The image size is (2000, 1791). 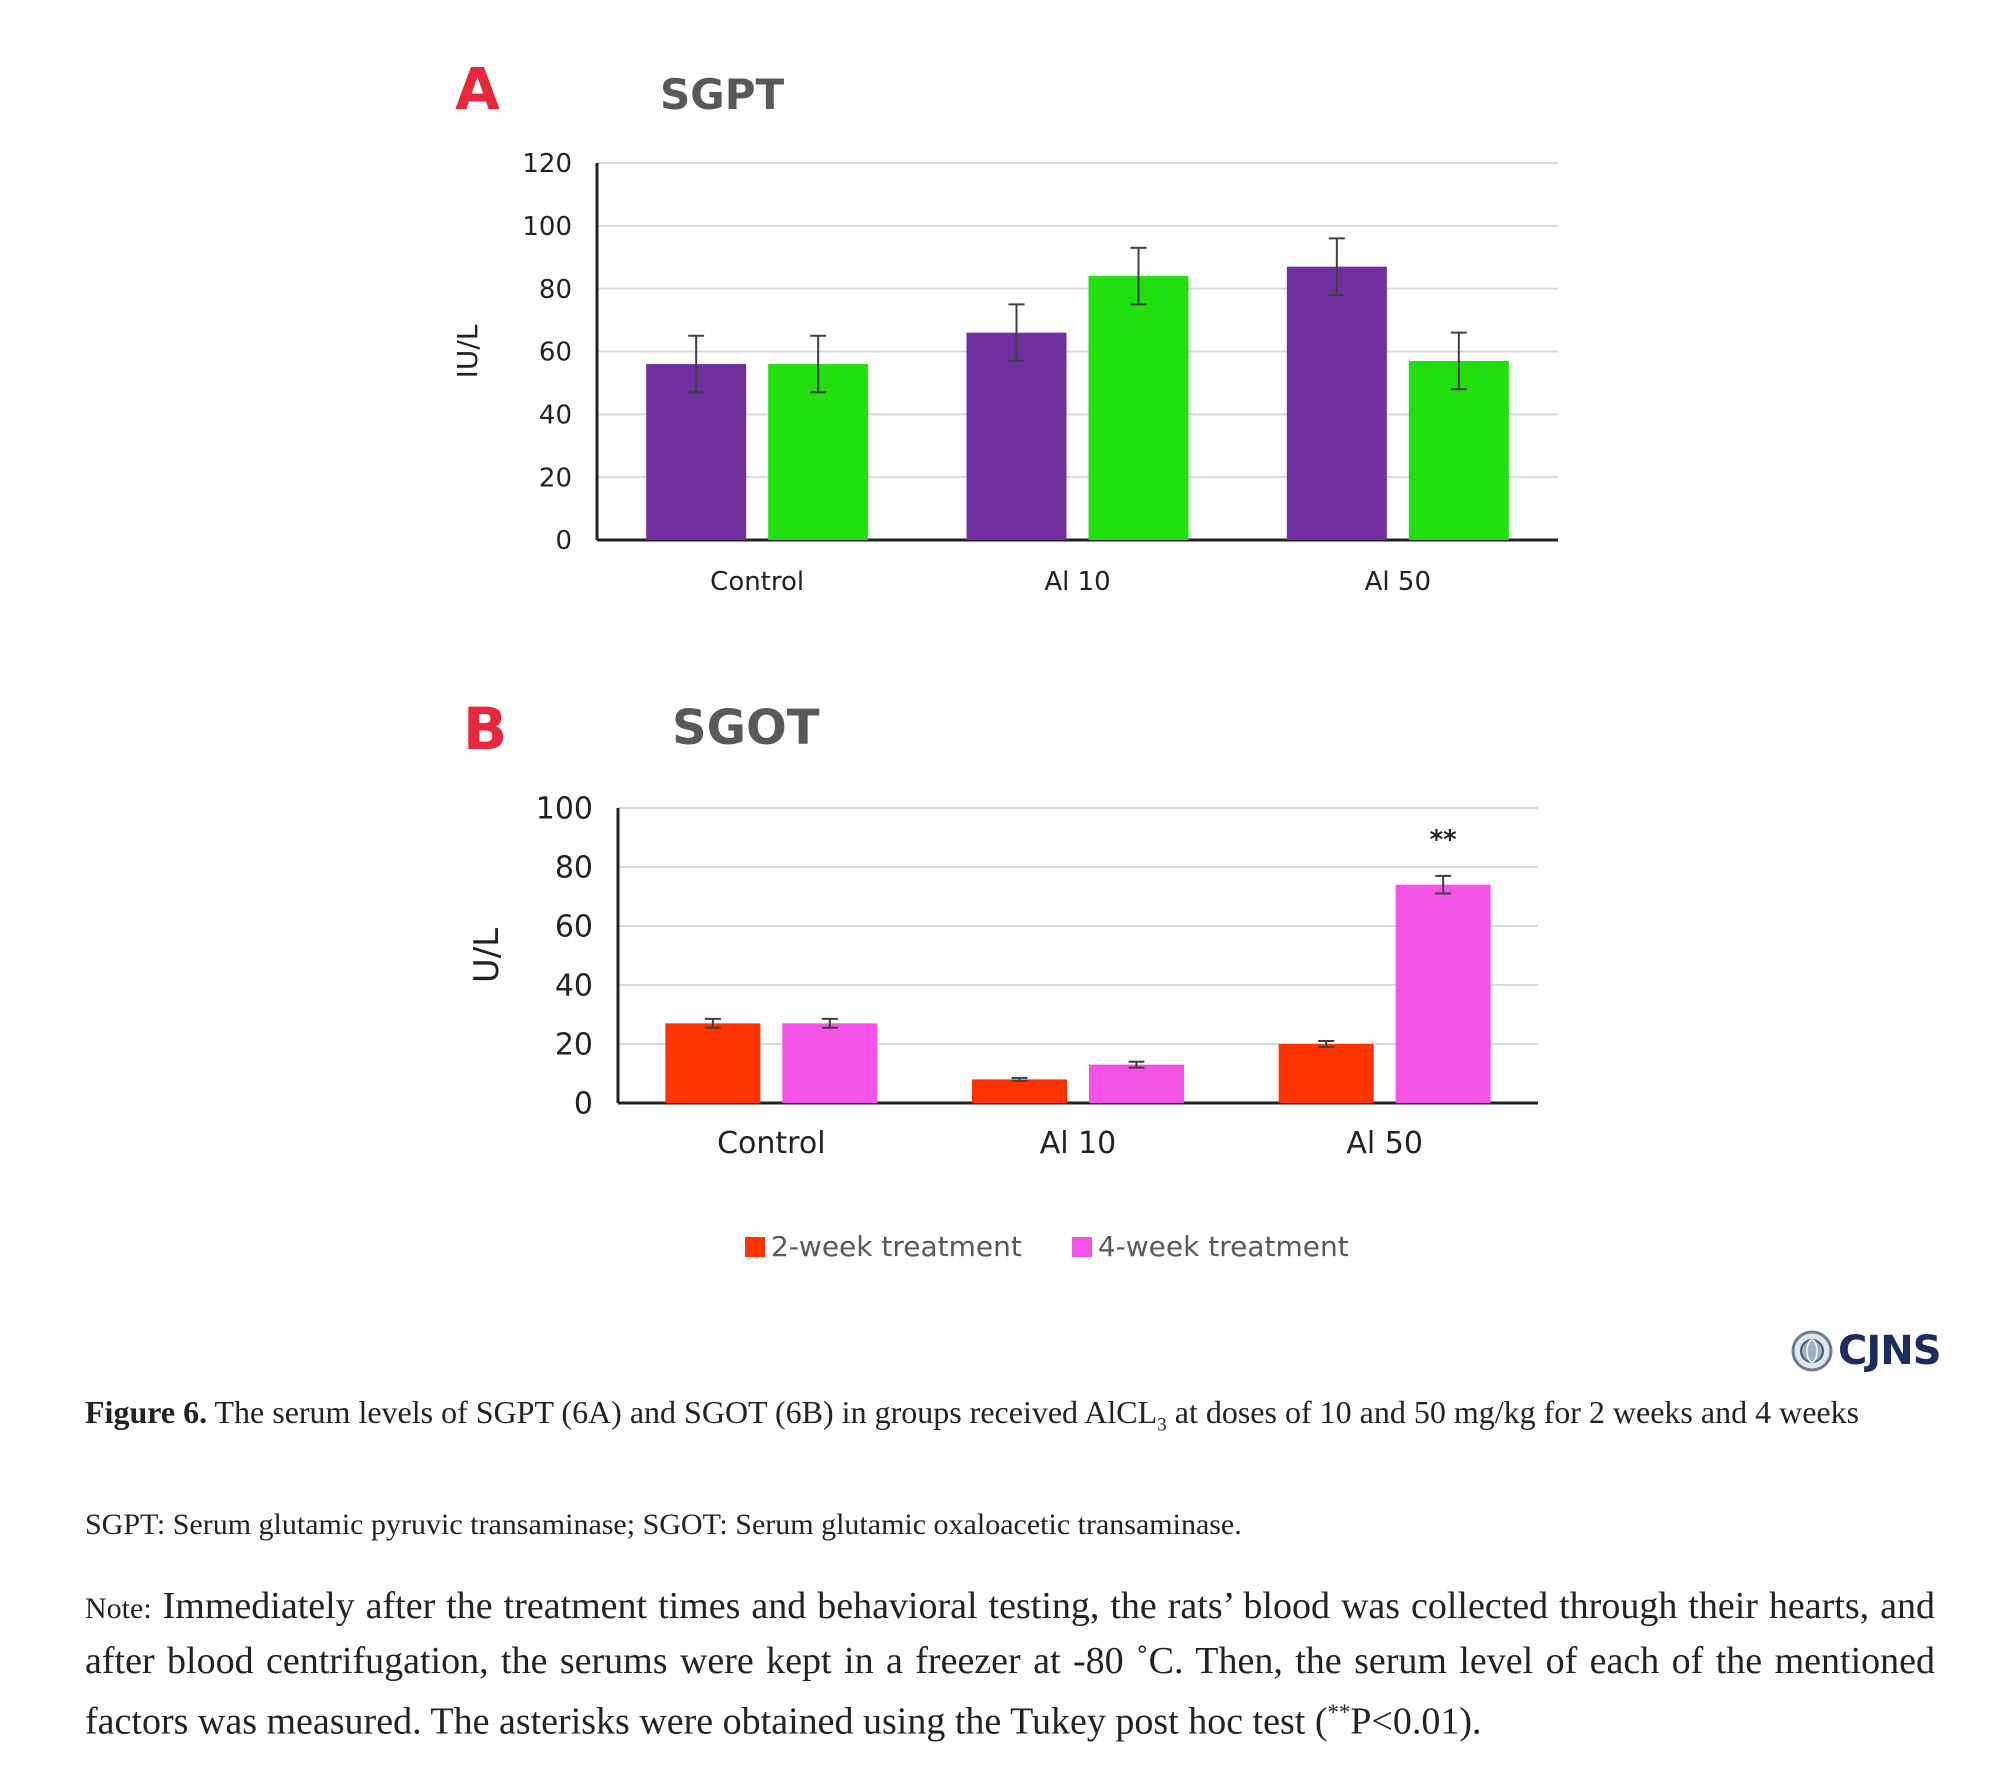 I want to click on chart-title-sgot: SGOT, so click(x=746, y=728).